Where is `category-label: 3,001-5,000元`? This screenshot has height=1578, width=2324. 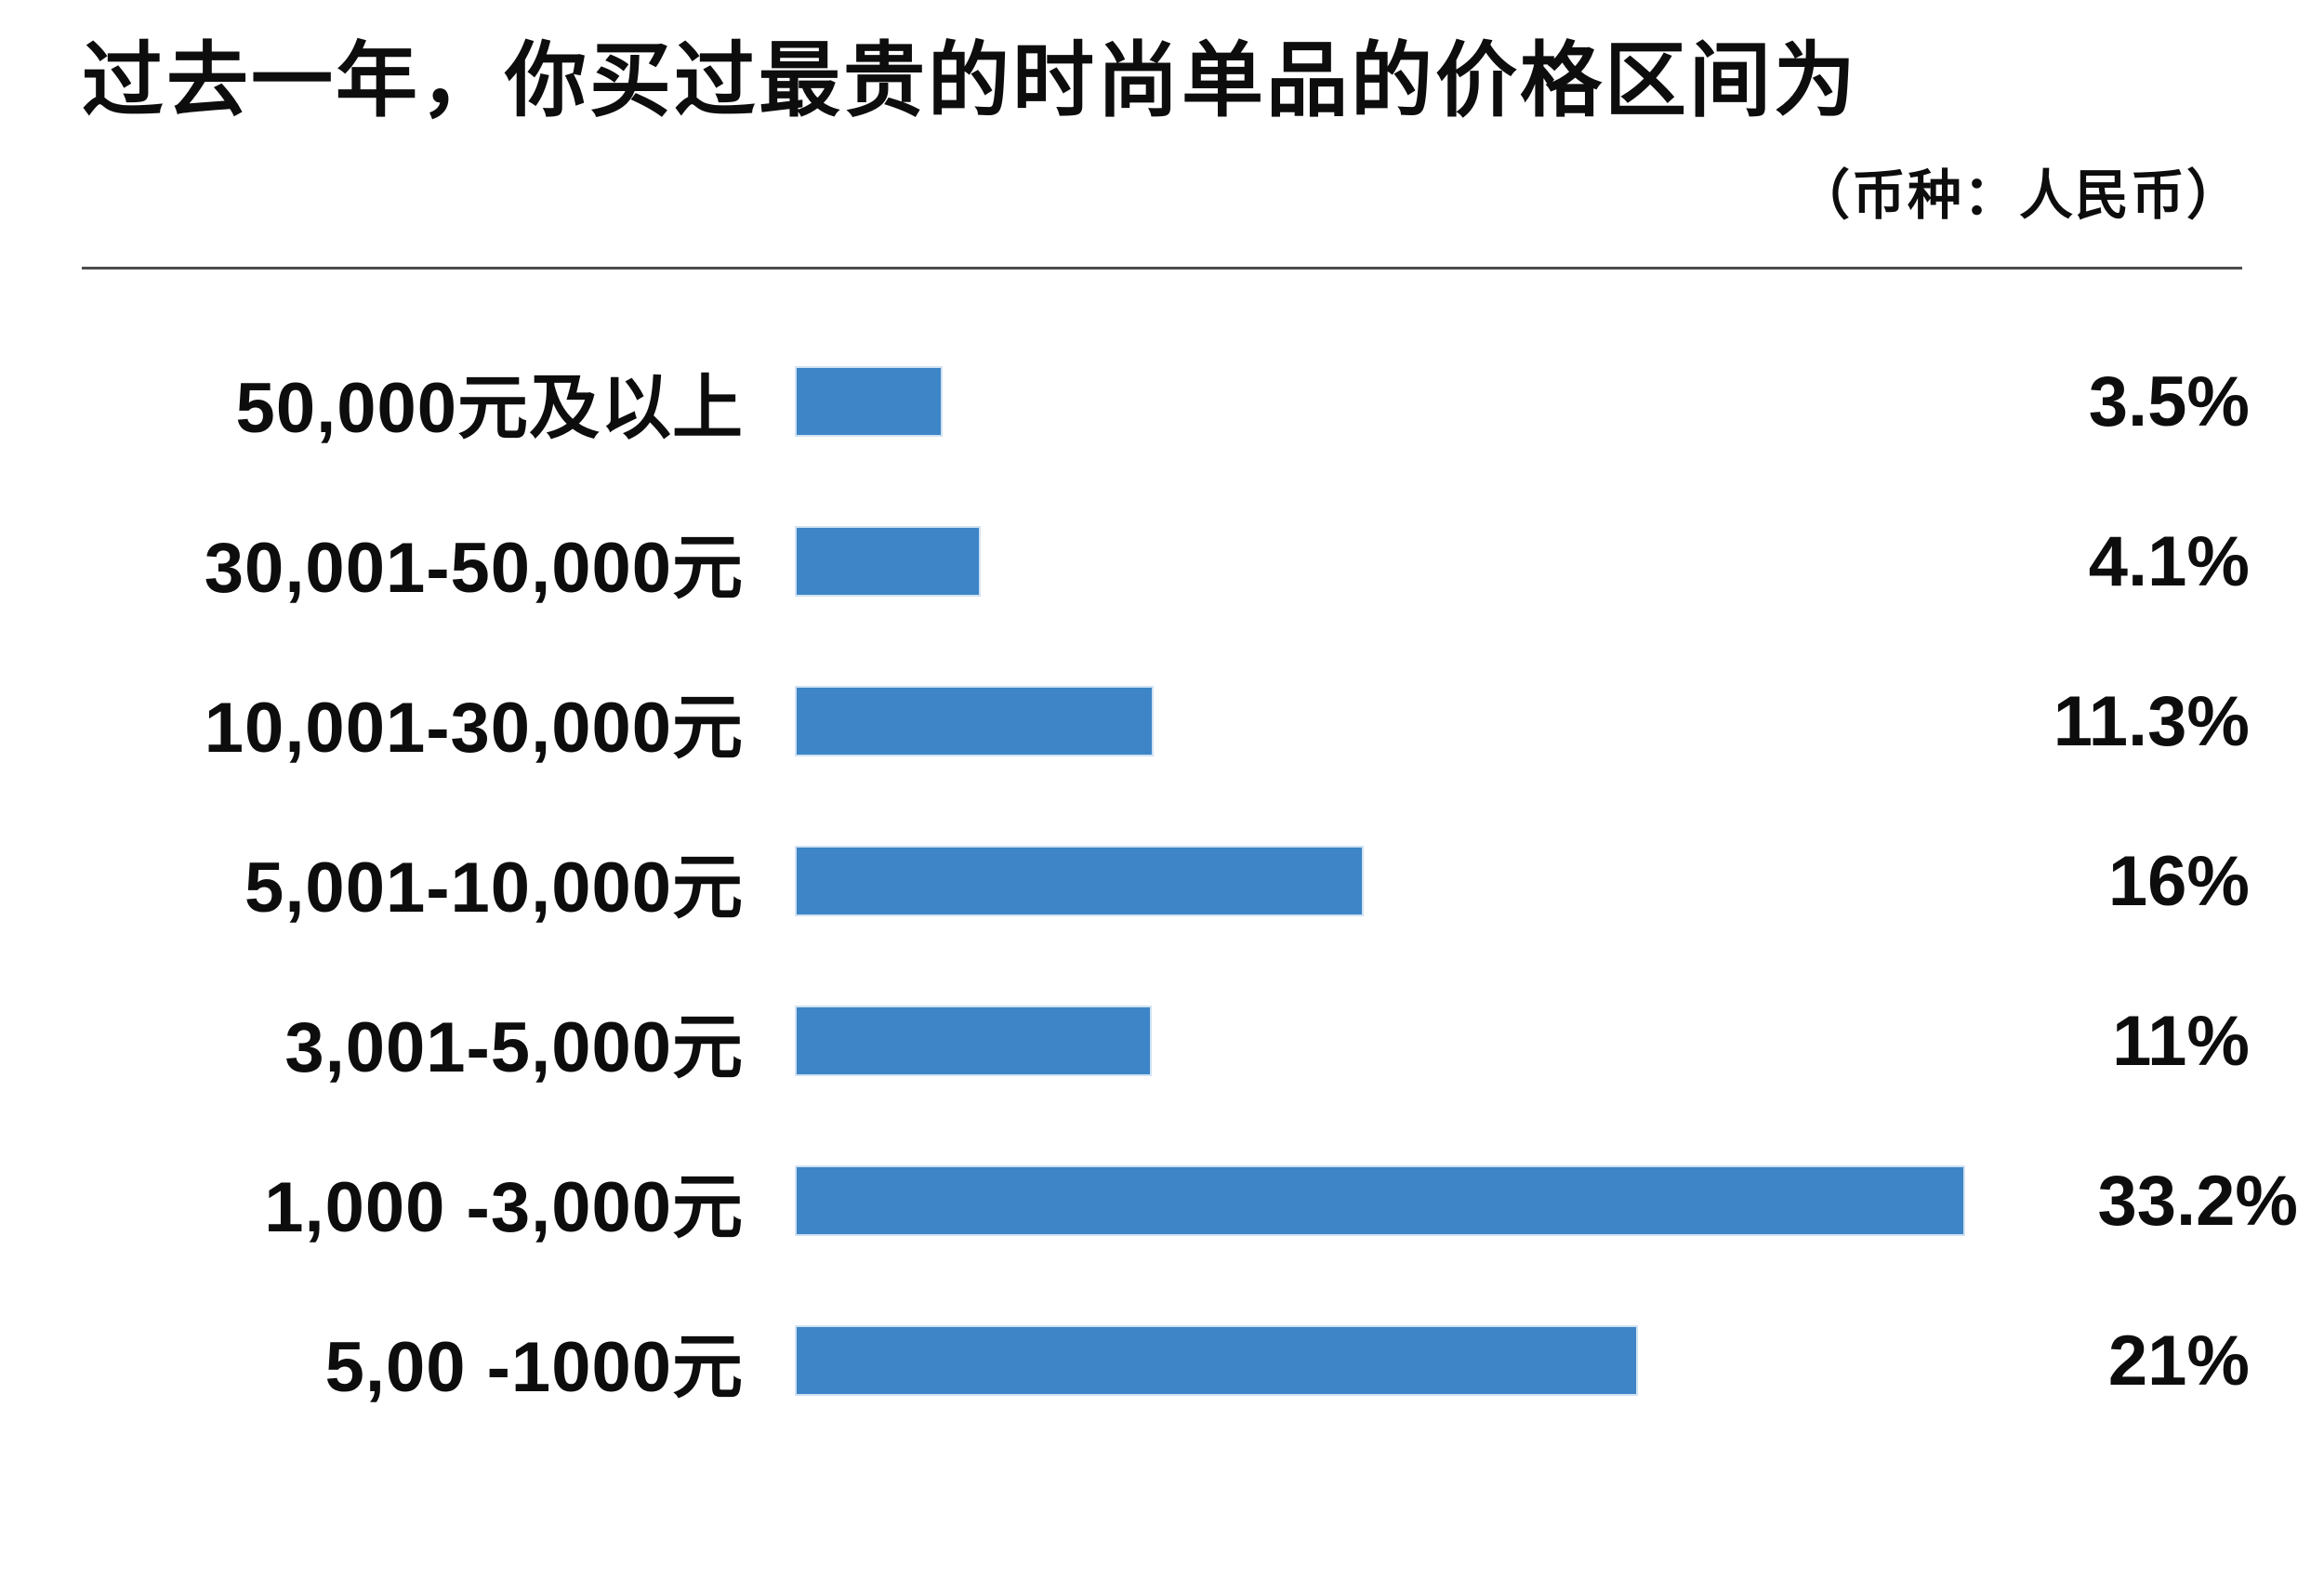 category-label: 3,001-5,000元 is located at coordinates (514, 1048).